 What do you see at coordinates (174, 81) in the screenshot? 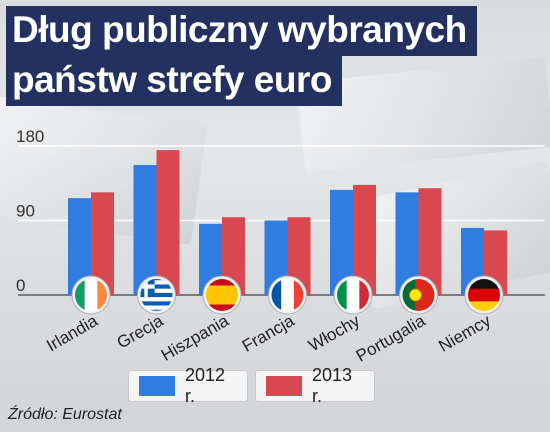
I see `chart-title-line-2: państw strefy euro` at bounding box center [174, 81].